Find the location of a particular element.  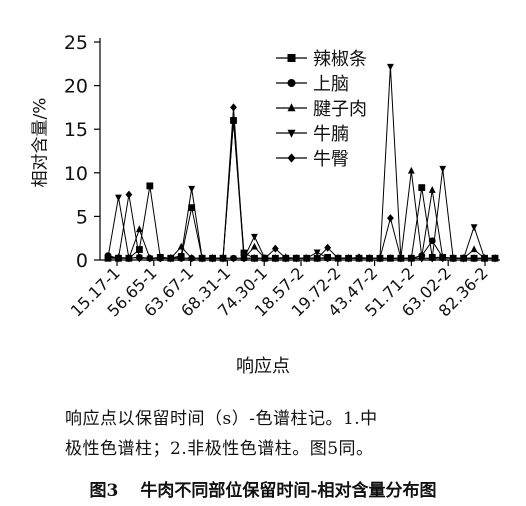

legend-entry-2: 腱子肉 is located at coordinates (321, 109).